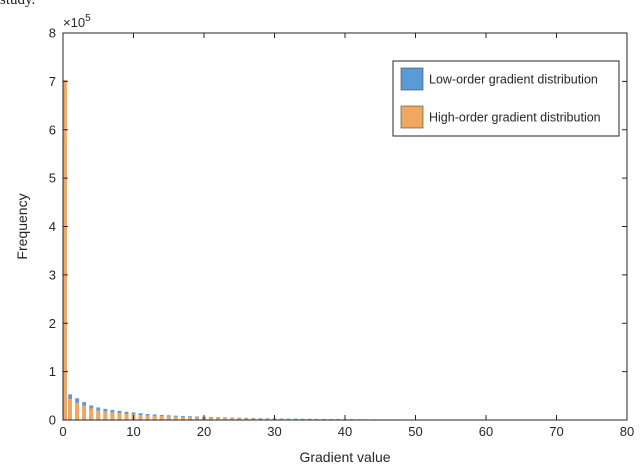  What do you see at coordinates (52, 371) in the screenshot?
I see `y-tick-label: 1` at bounding box center [52, 371].